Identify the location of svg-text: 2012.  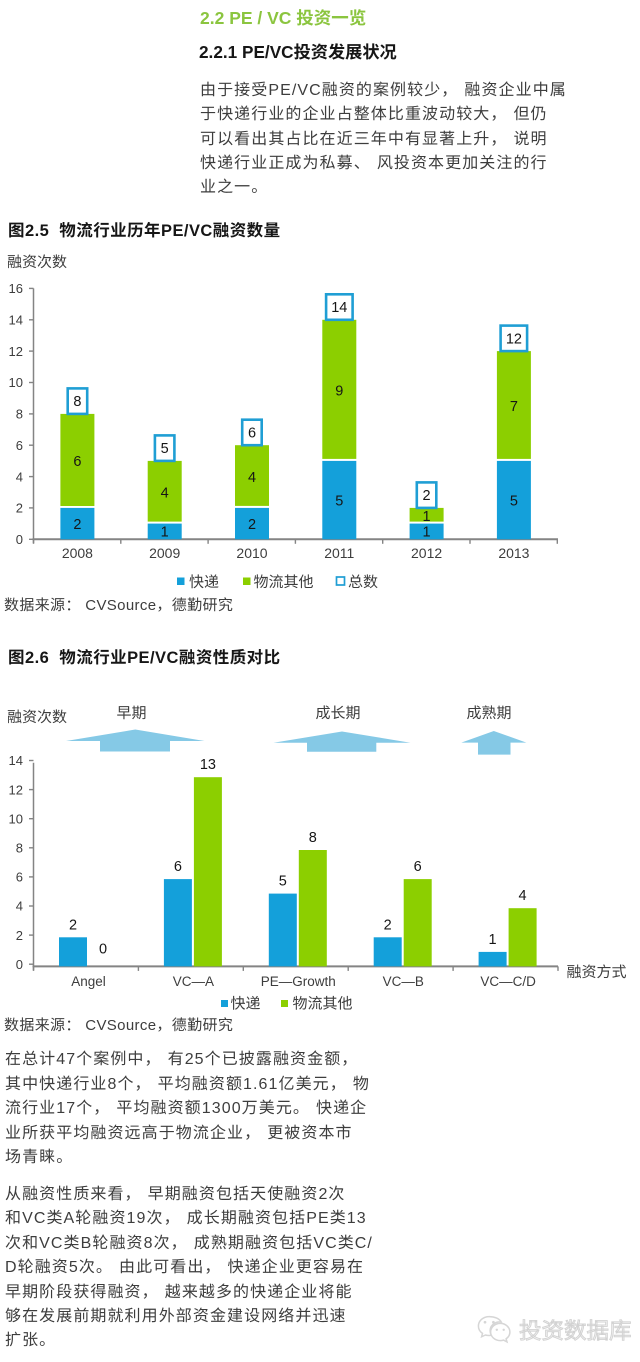
(426, 553).